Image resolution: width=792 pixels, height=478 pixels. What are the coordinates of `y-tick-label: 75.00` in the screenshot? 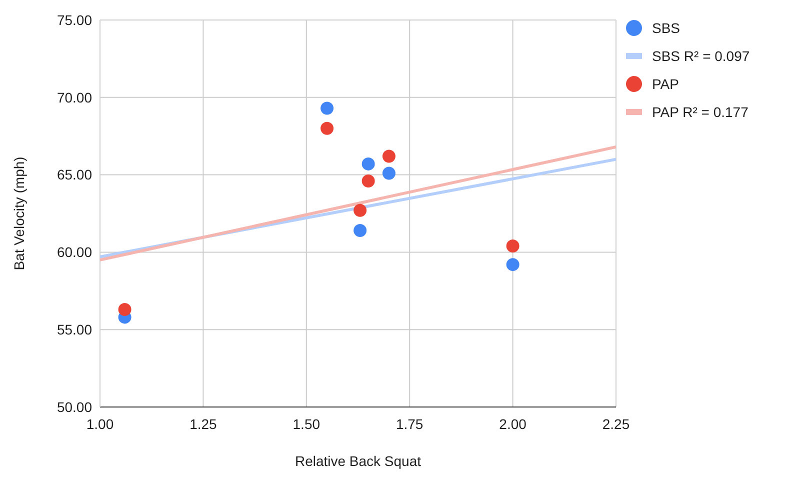 It's located at (74, 20).